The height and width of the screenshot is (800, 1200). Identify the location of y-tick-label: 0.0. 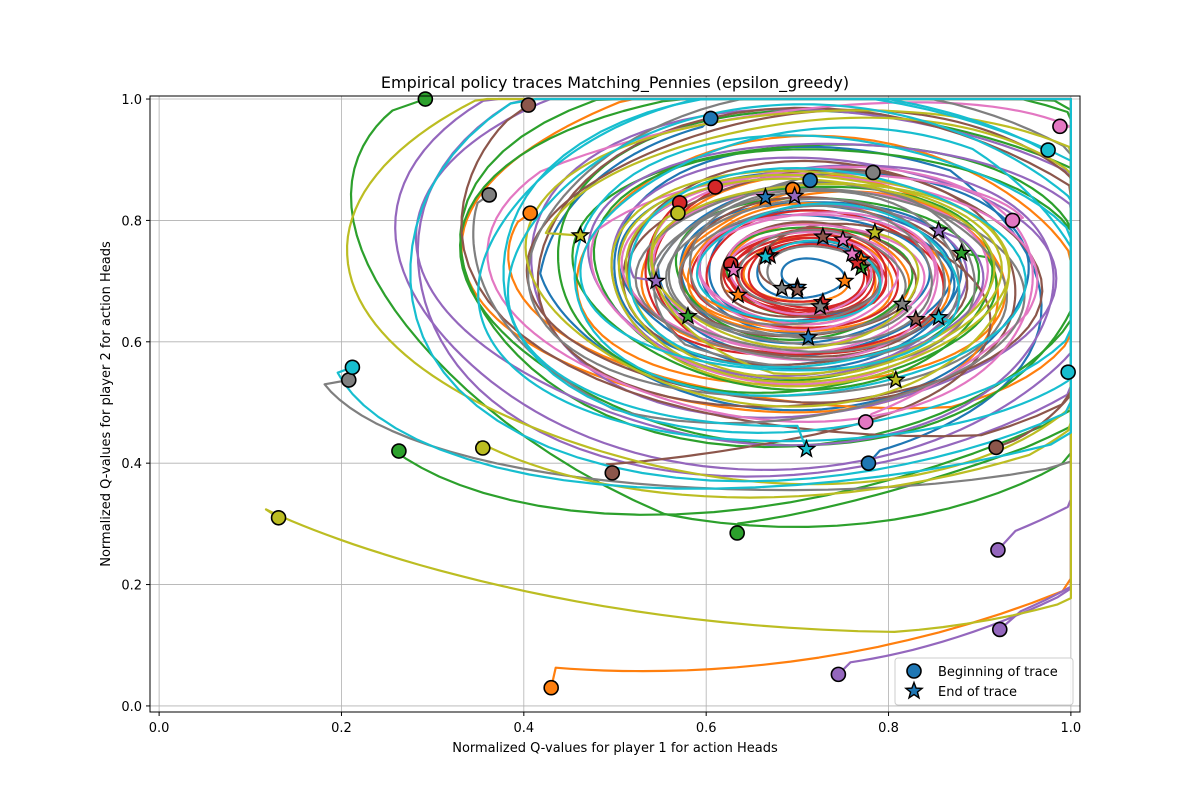
(131, 707).